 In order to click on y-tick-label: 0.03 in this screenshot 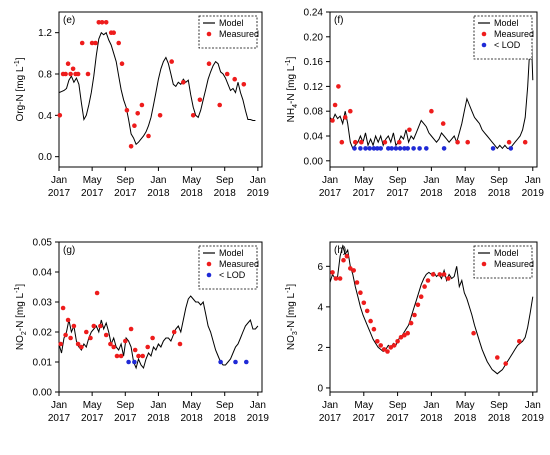, I will do `click(43, 303)`.